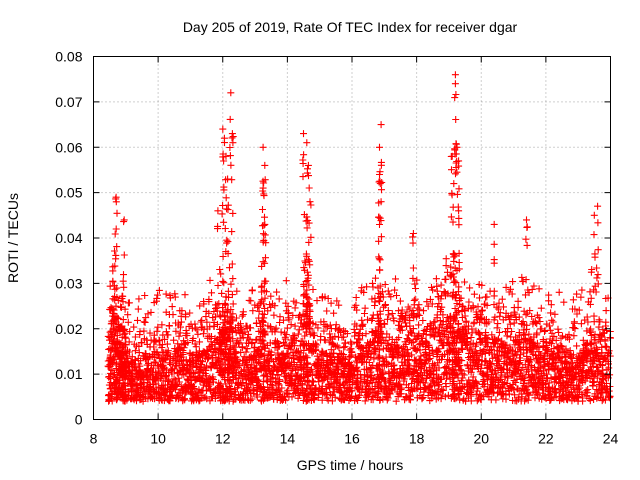  I want to click on x-tick-label: 20, so click(481, 439).